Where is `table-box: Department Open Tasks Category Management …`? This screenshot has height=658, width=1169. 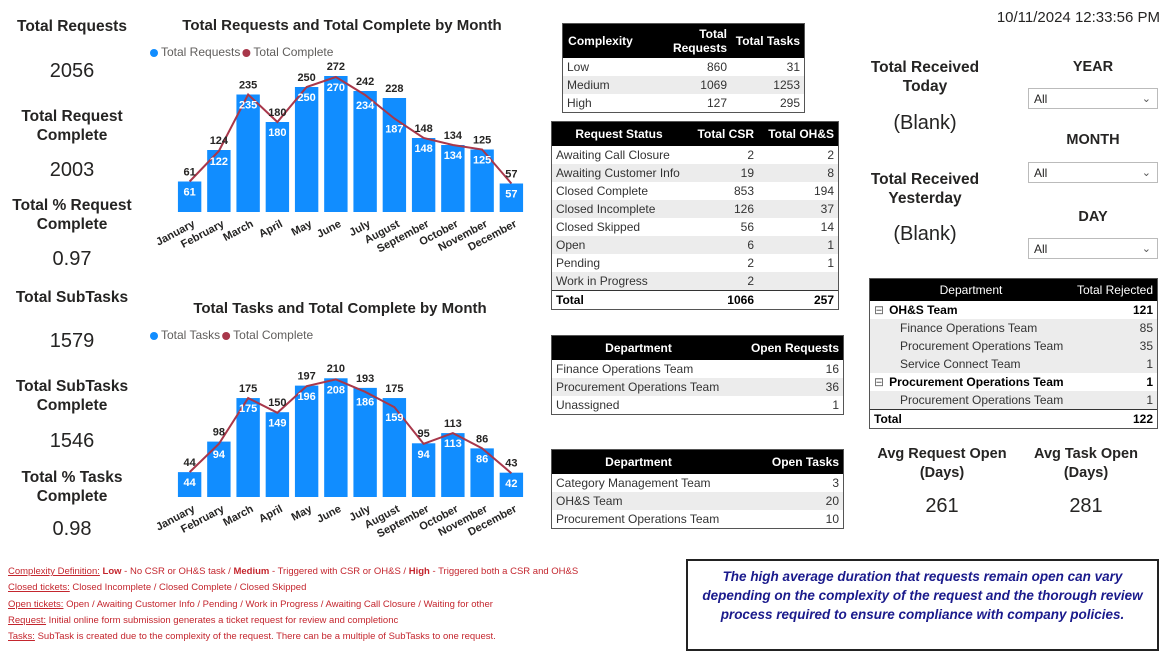 table-box: Department Open Tasks Category Management … is located at coordinates (697, 489).